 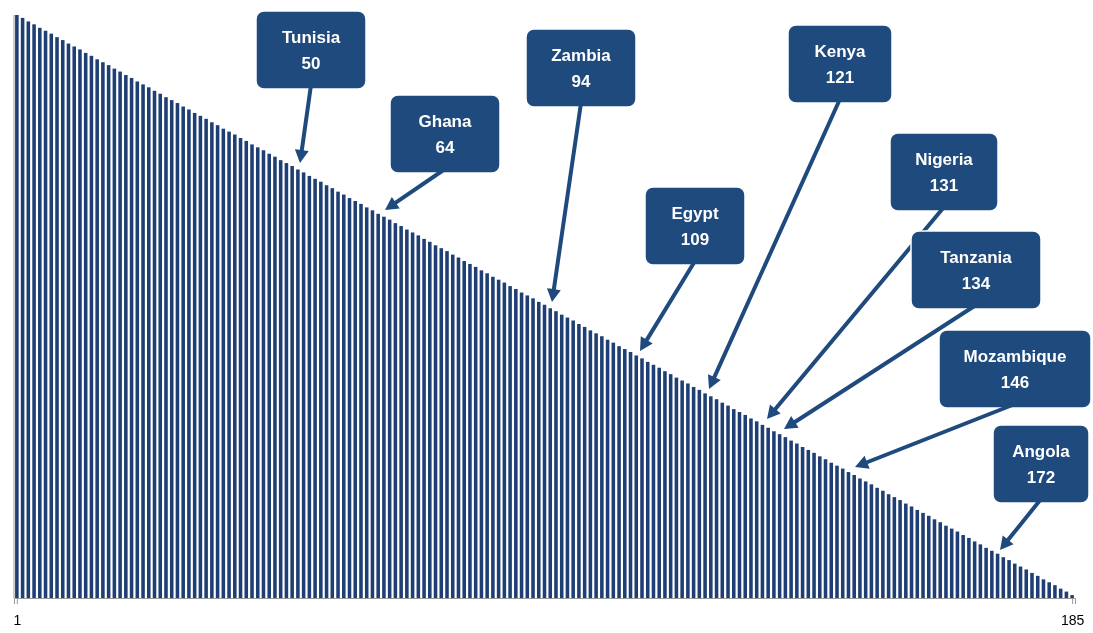 I want to click on callout: Zambia 94, so click(x=581, y=68).